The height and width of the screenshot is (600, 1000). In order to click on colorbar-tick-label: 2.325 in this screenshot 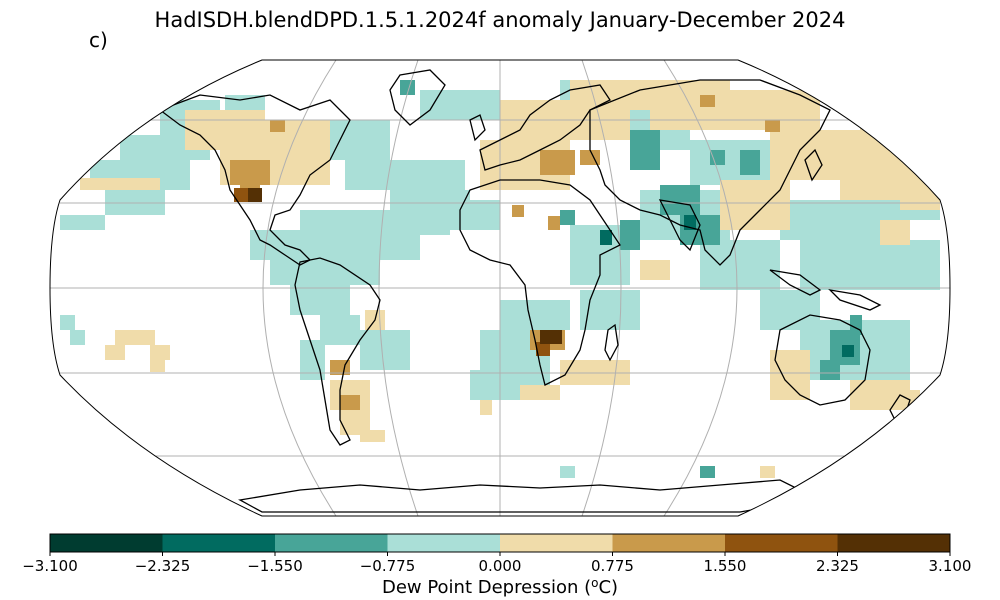, I will do `click(837, 566)`.